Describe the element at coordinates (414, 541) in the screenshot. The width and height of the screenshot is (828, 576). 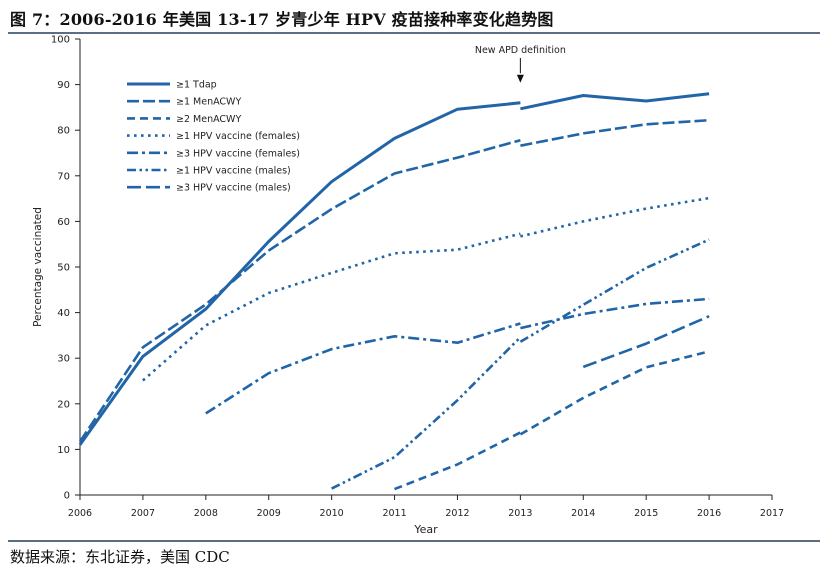
I see `bottom-rule` at that location.